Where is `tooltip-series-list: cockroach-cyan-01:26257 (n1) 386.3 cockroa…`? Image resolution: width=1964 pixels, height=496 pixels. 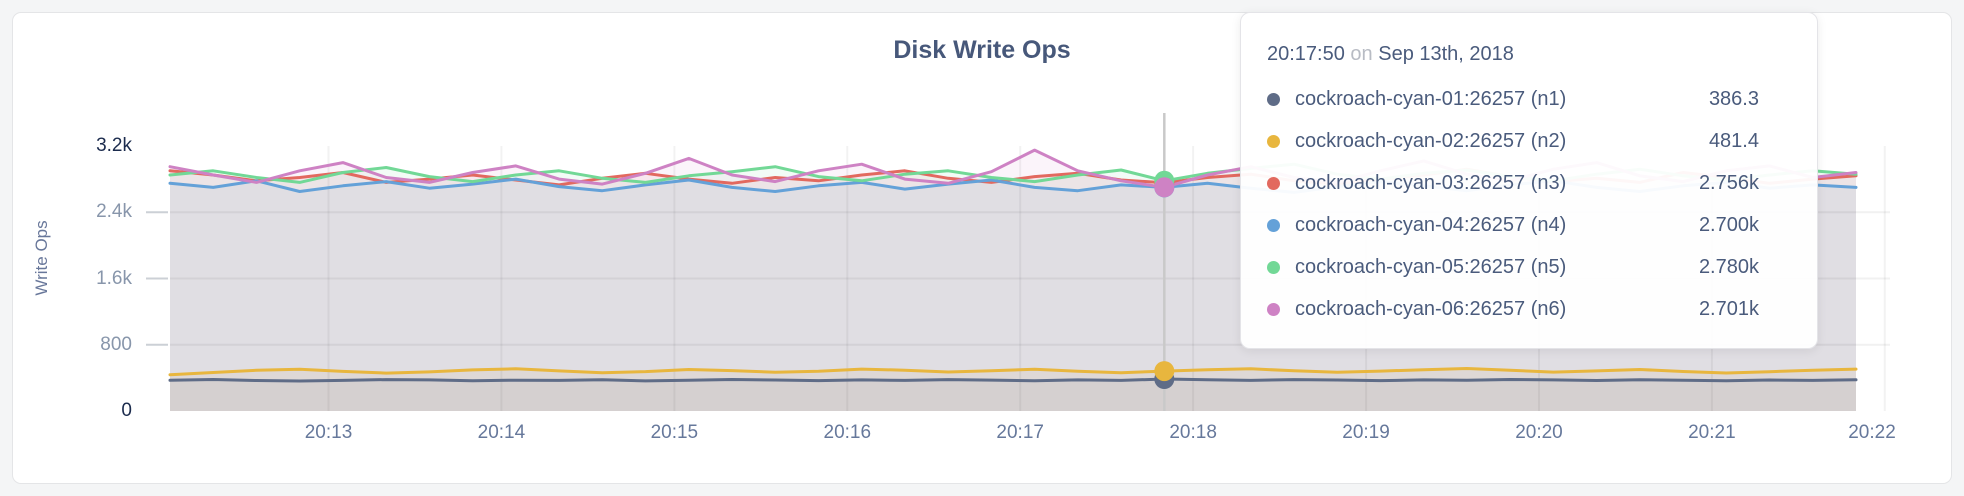
tooltip-series-list: cockroach-cyan-01:26257 (n1) 386.3 cockroa… is located at coordinates (1513, 204).